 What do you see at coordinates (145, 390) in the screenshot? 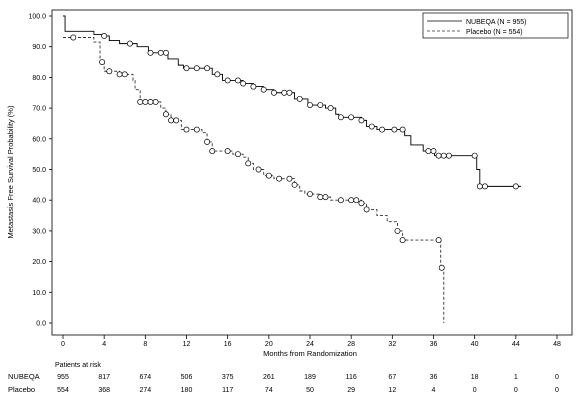
I see `risk-count: 274` at bounding box center [145, 390].